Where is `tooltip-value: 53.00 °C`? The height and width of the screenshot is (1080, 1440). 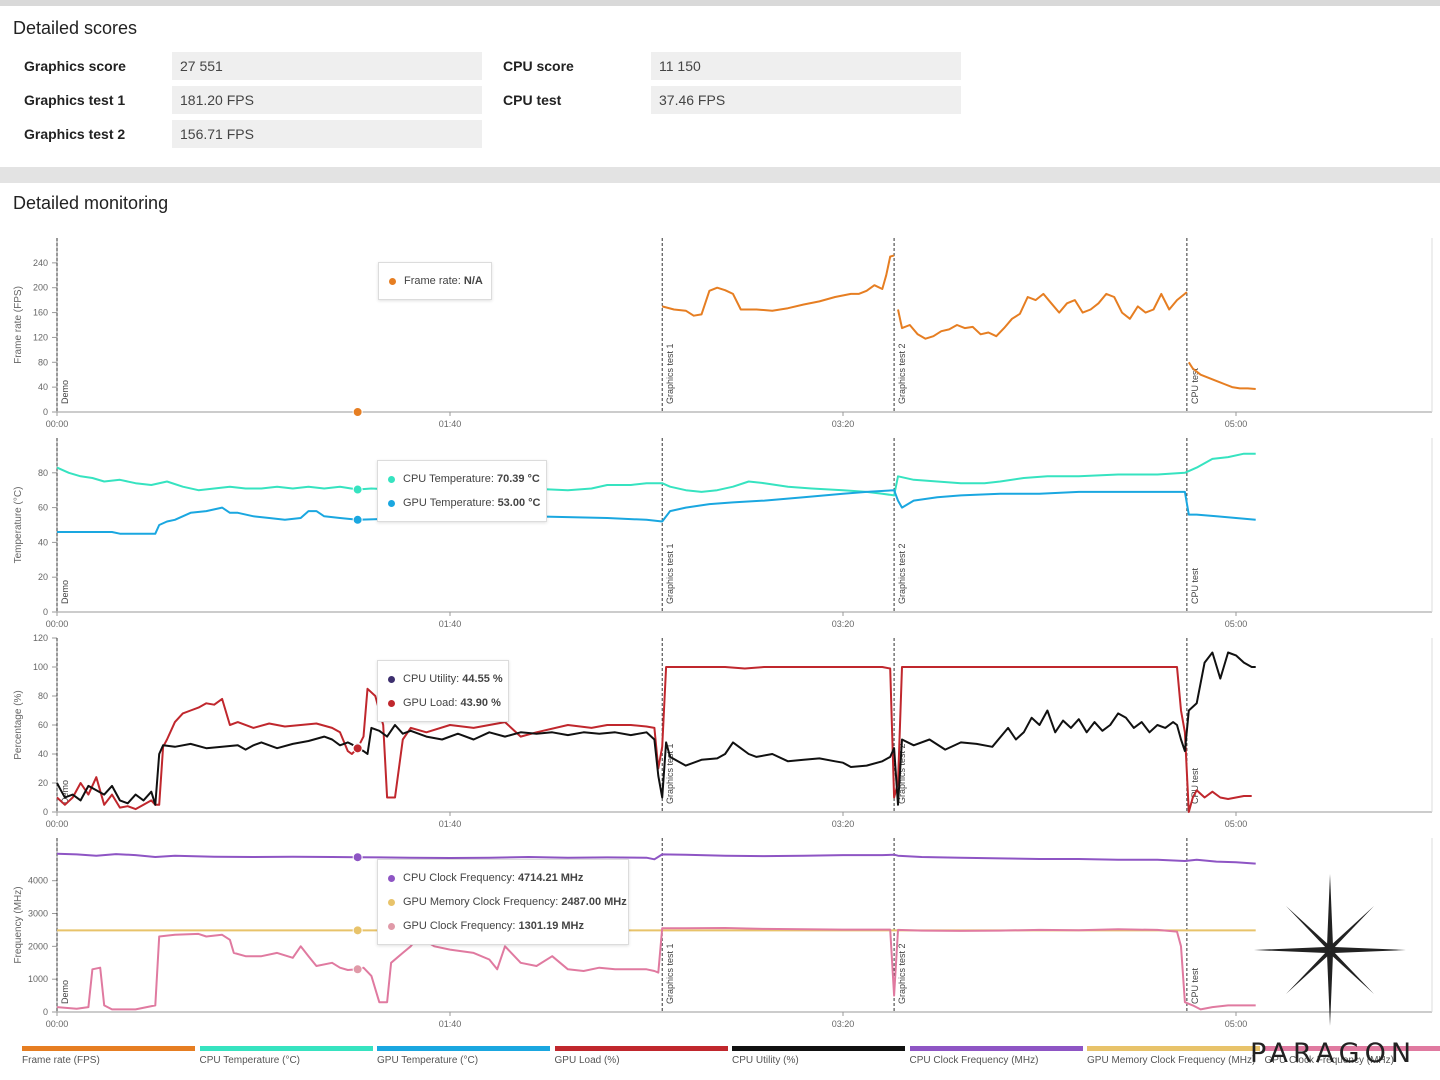 tooltip-value: 53.00 °C is located at coordinates (519, 503).